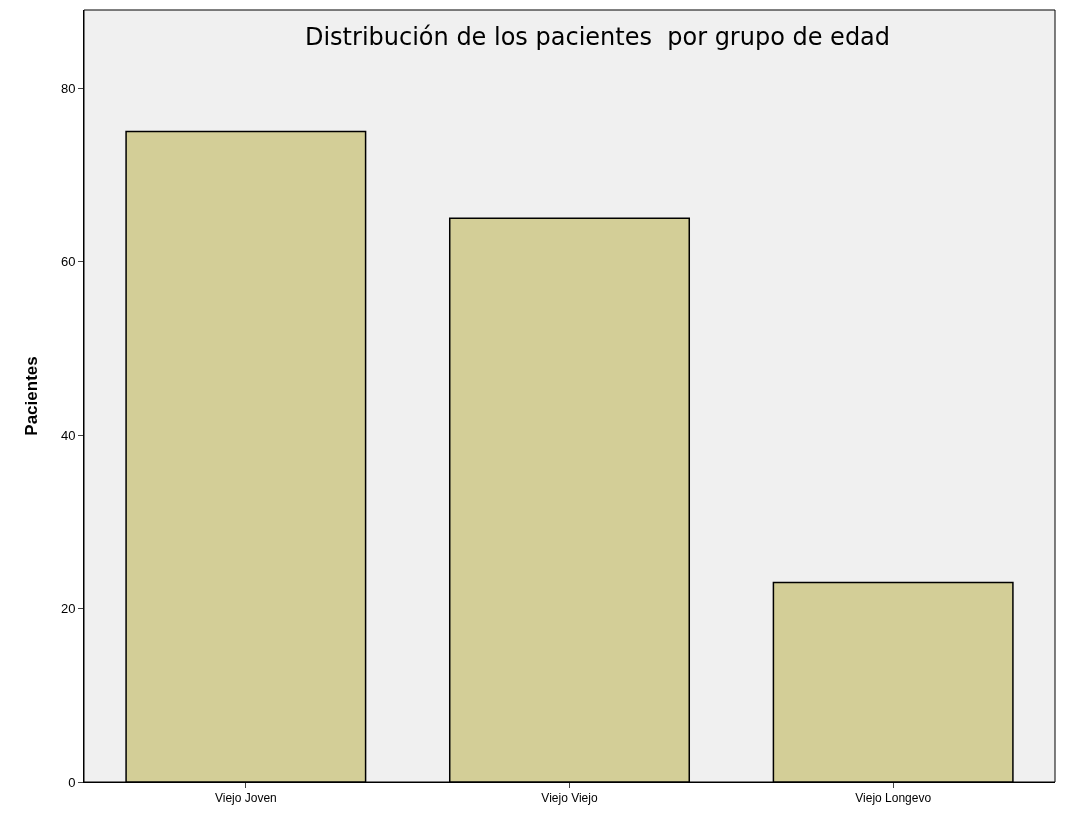 This screenshot has width=1067, height=819. I want to click on y-axis-title: Pacientes, so click(32, 396).